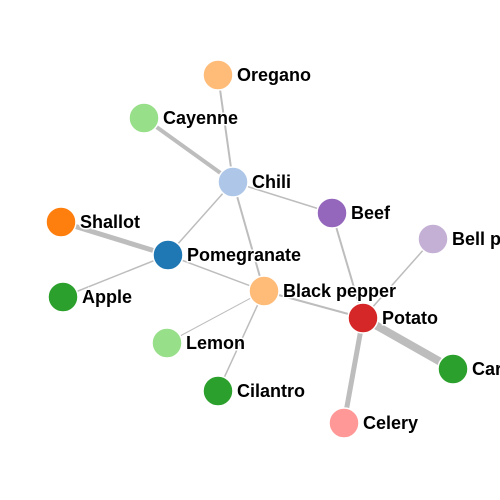 Image resolution: width=500 pixels, height=500 pixels. I want to click on node-bell-pepper: Bell pepper, so click(458, 239).